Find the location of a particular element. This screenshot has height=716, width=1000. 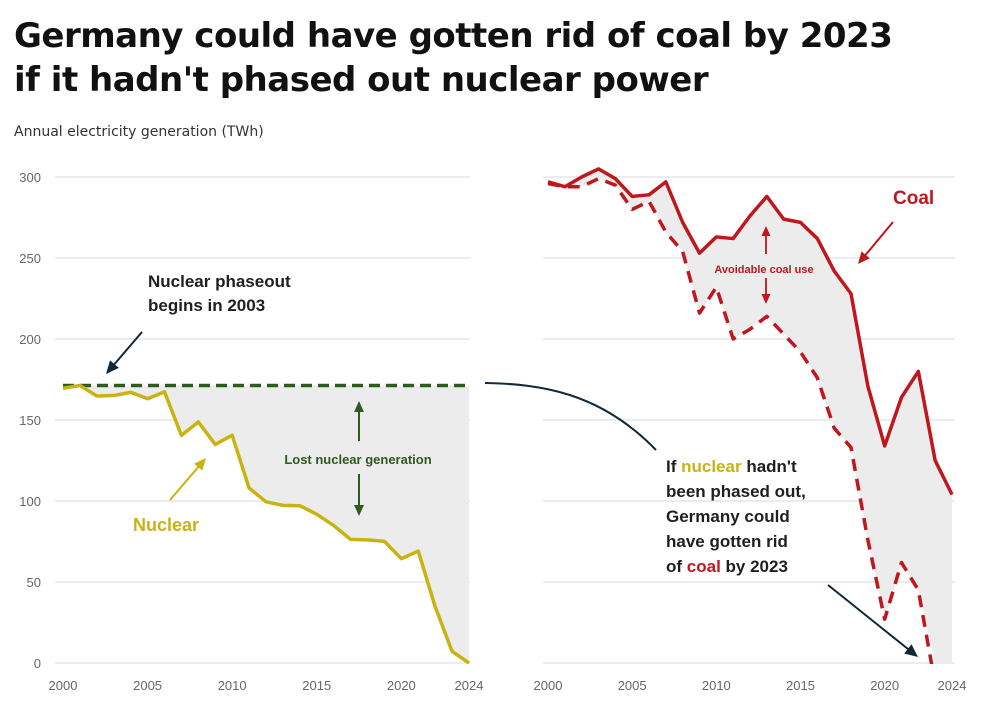

coal-arrow-shaft is located at coordinates (878, 239).